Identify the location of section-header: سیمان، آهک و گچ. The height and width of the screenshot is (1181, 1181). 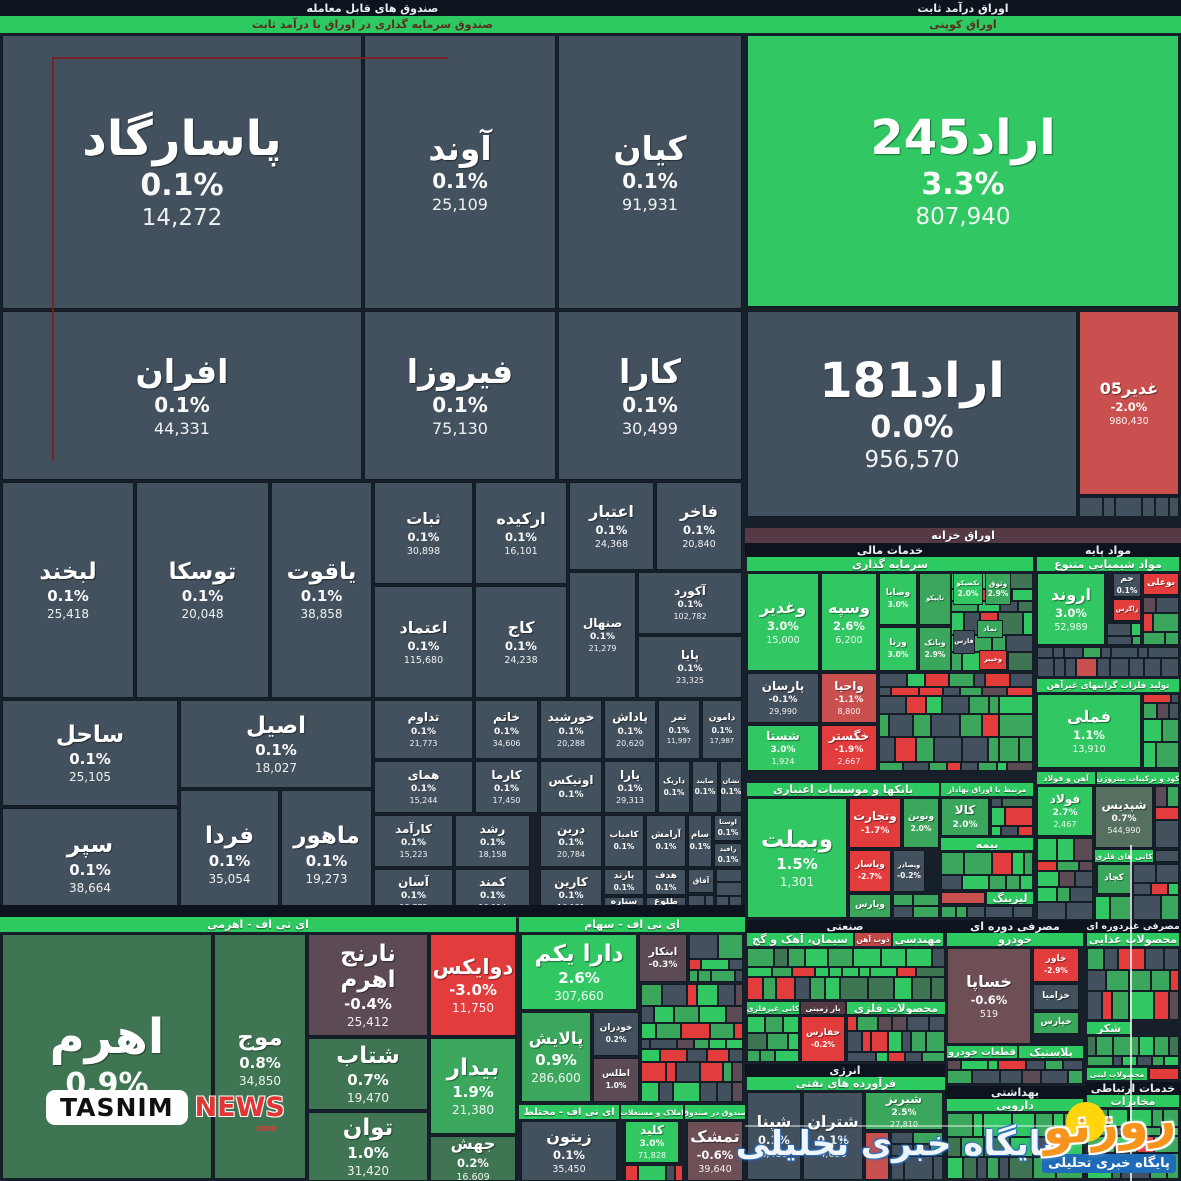
(800, 939).